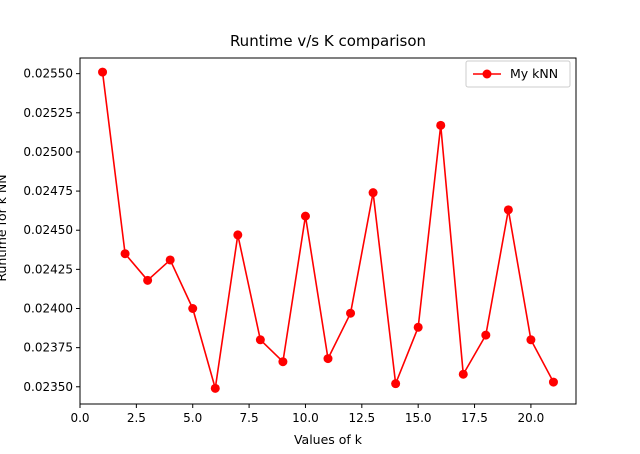  I want to click on y-tick-label: 0.02350, so click(48, 387).